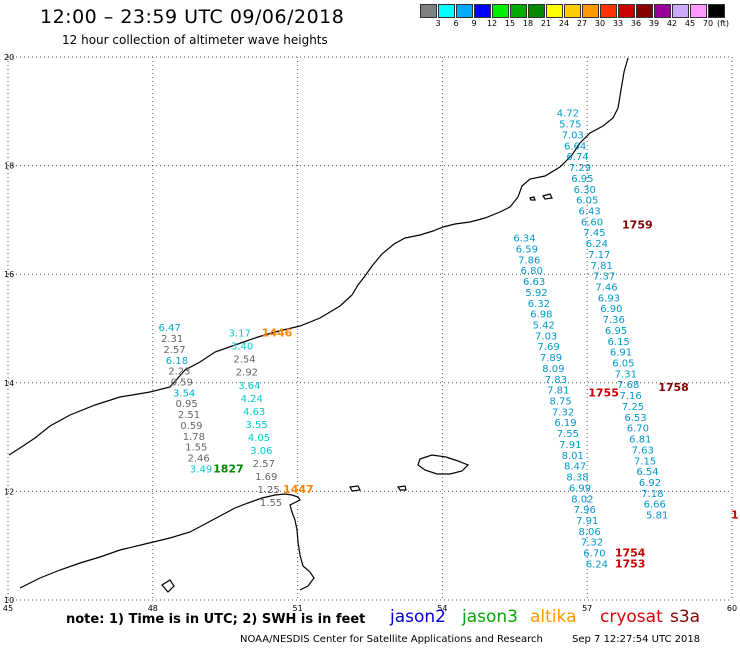 This screenshot has height=650, width=740. What do you see at coordinates (544, 326) in the screenshot?
I see `wave-height-value: 5.42` at bounding box center [544, 326].